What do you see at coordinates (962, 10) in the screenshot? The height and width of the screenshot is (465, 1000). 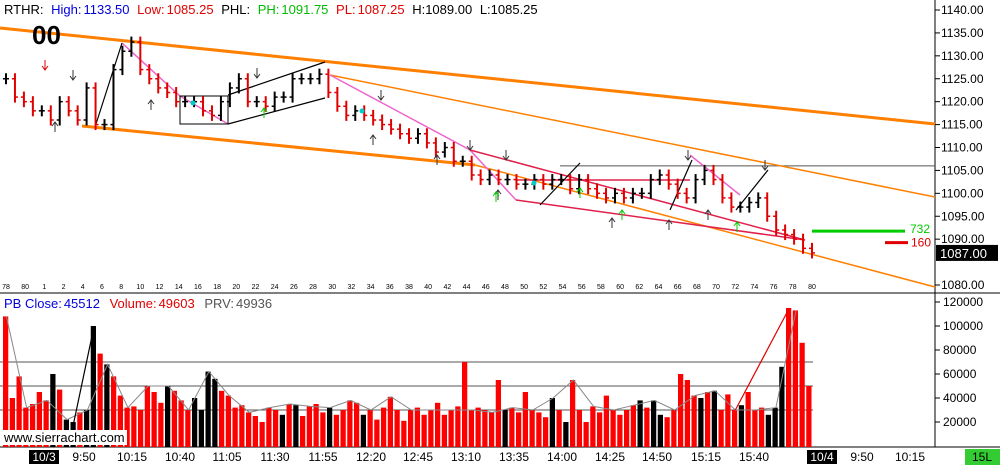 I see `price-tick-label: 1140.00` at bounding box center [962, 10].